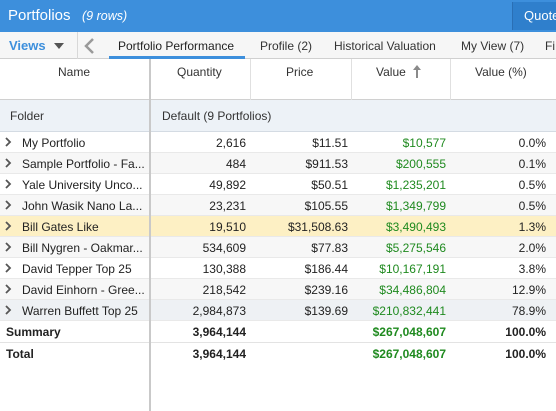 This screenshot has width=556, height=411. Describe the element at coordinates (278, 352) in the screenshot. I see `total-row: Total 3,964,144 $267,048,607 100.0%` at that location.